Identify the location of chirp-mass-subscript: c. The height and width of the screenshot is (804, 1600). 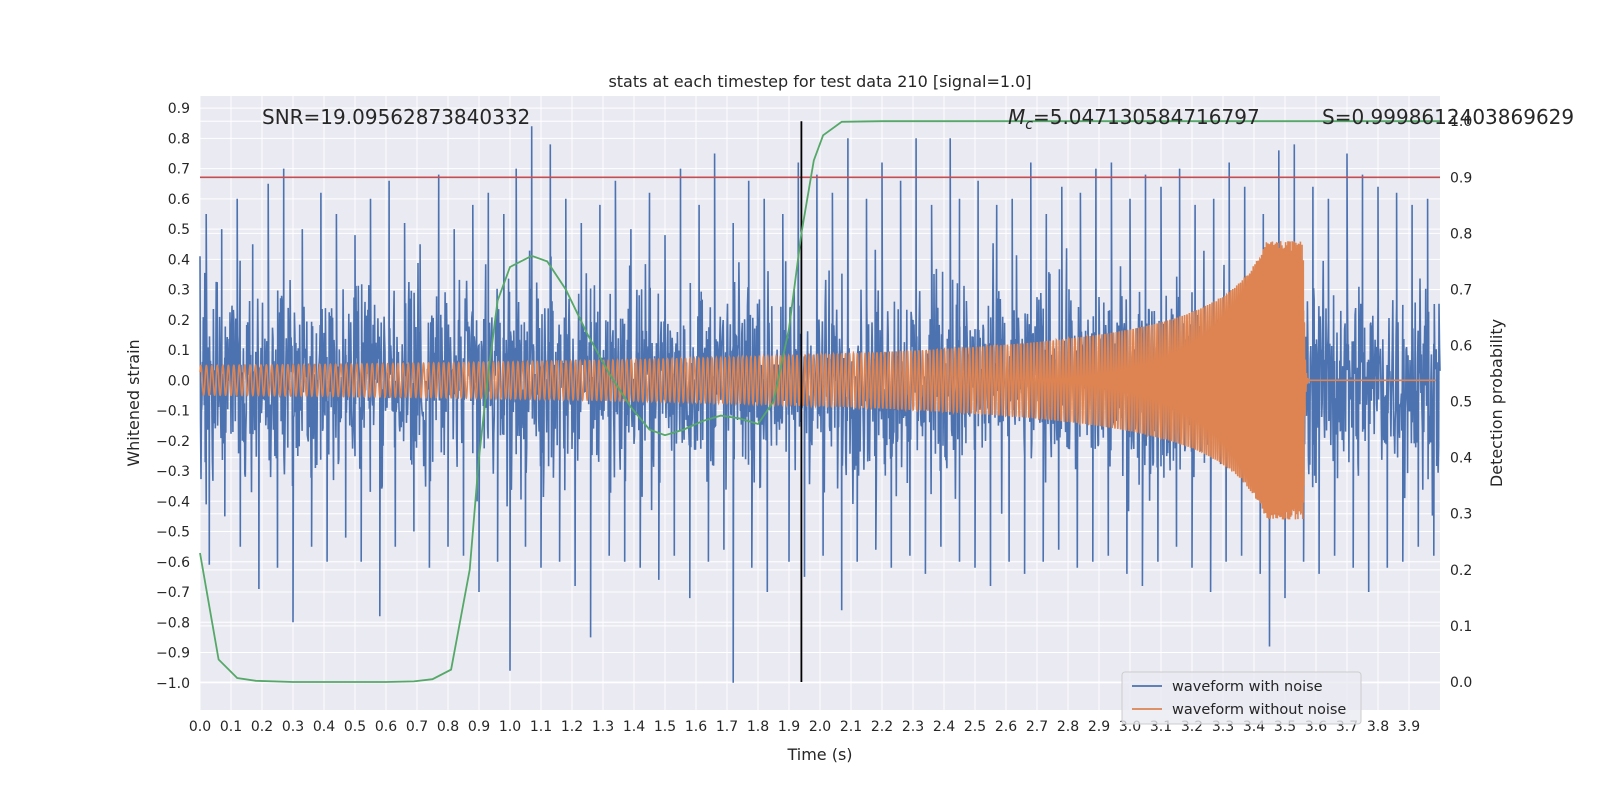
(1029, 125).